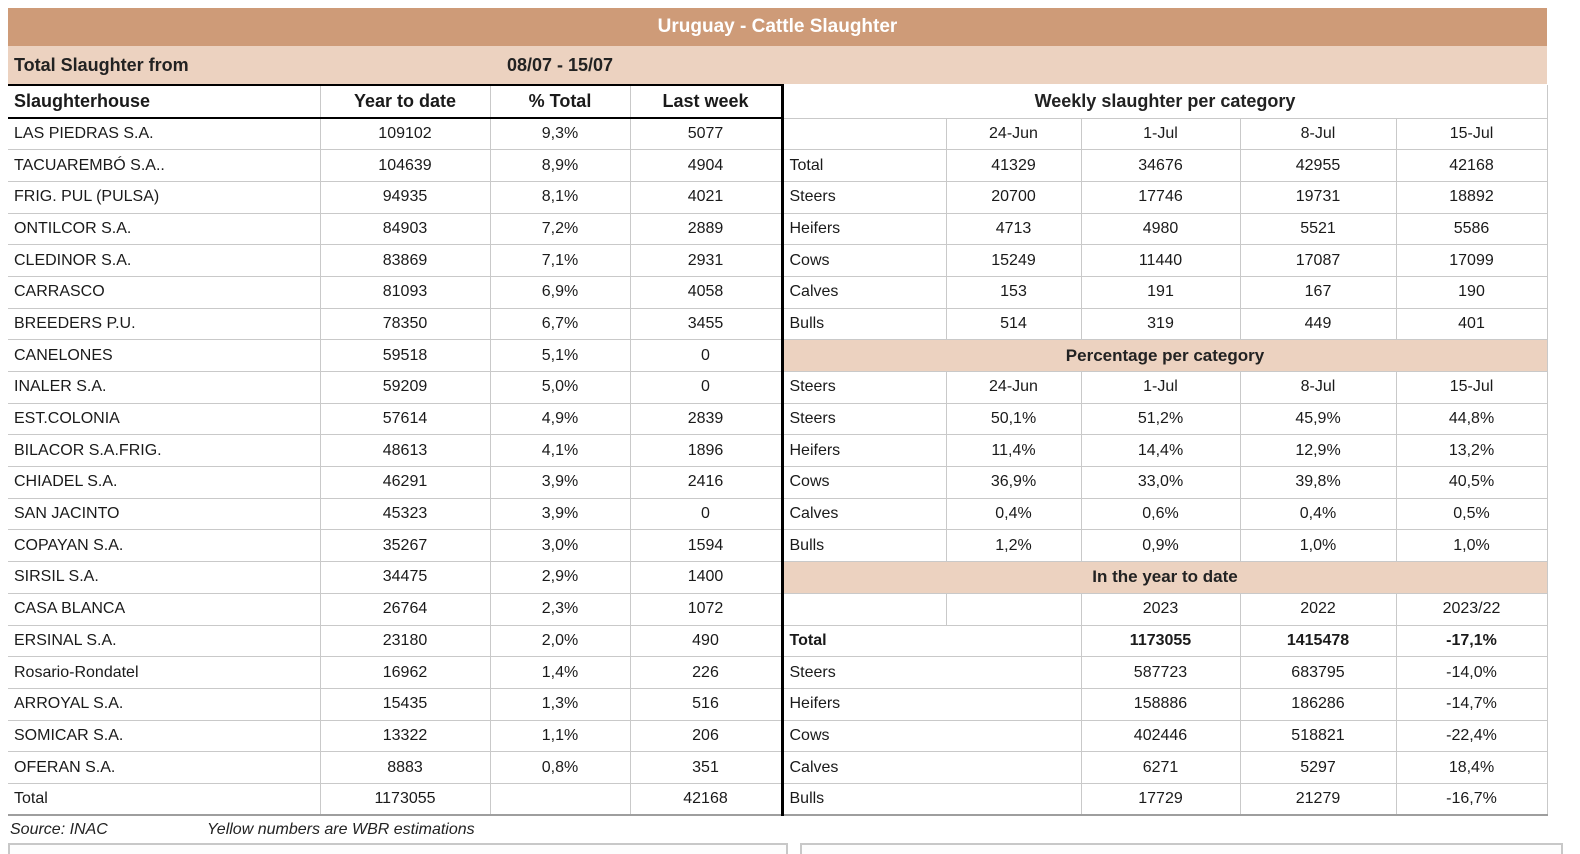 The width and height of the screenshot is (1580, 854). Describe the element at coordinates (1161, 165) in the screenshot. I see `category-value: 34676` at that location.